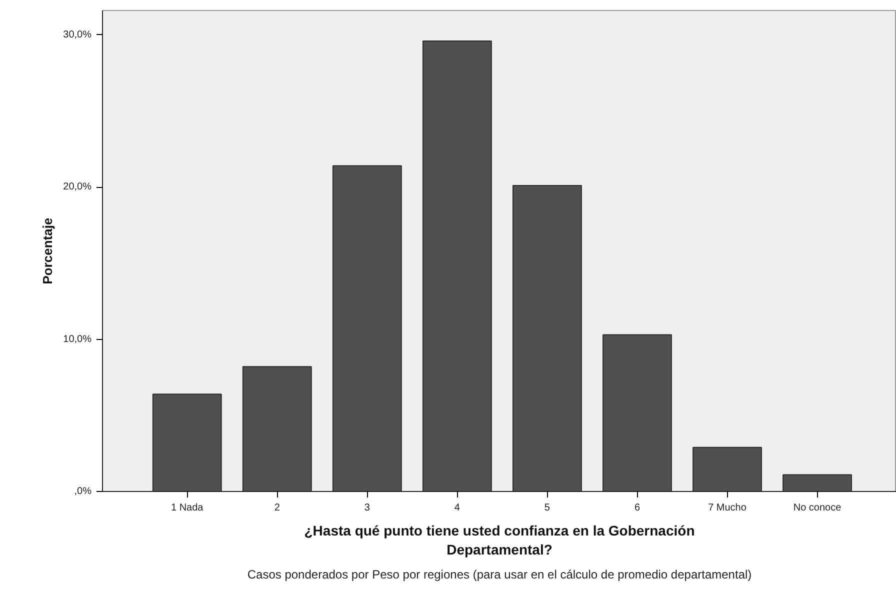  I want to click on x-tick-label: 6, so click(637, 508).